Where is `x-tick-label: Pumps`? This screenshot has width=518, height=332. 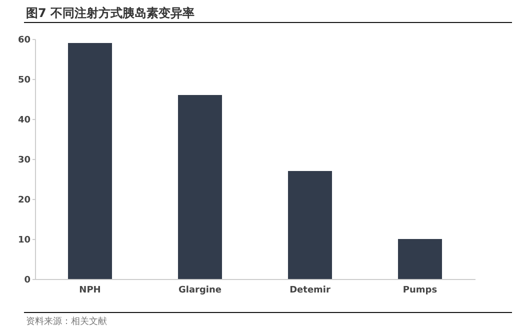
x-tick-label: Pumps is located at coordinates (420, 291).